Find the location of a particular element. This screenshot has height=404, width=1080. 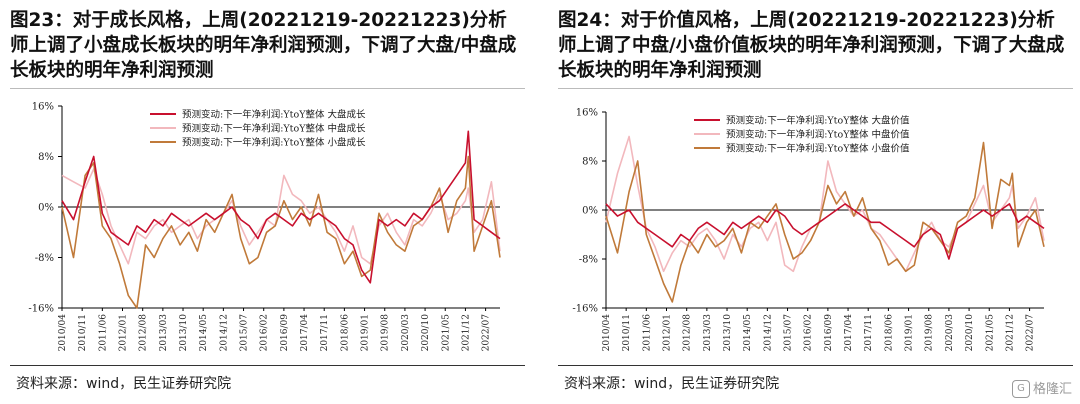

legend-label: 预测变动:下一年净利润:YtoY整体 小盘价值 is located at coordinates (818, 149).